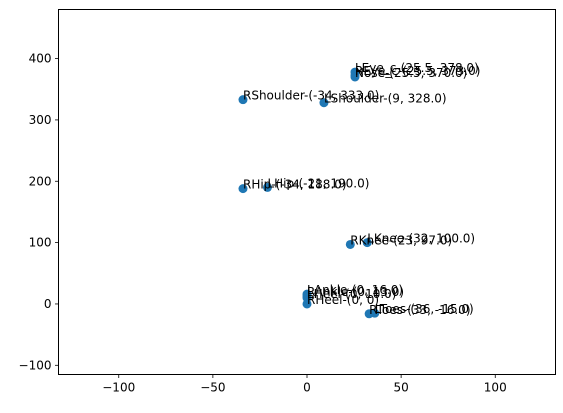 The image size is (563, 413). I want to click on point-label: RToes-(33, -16.0), so click(419, 310).